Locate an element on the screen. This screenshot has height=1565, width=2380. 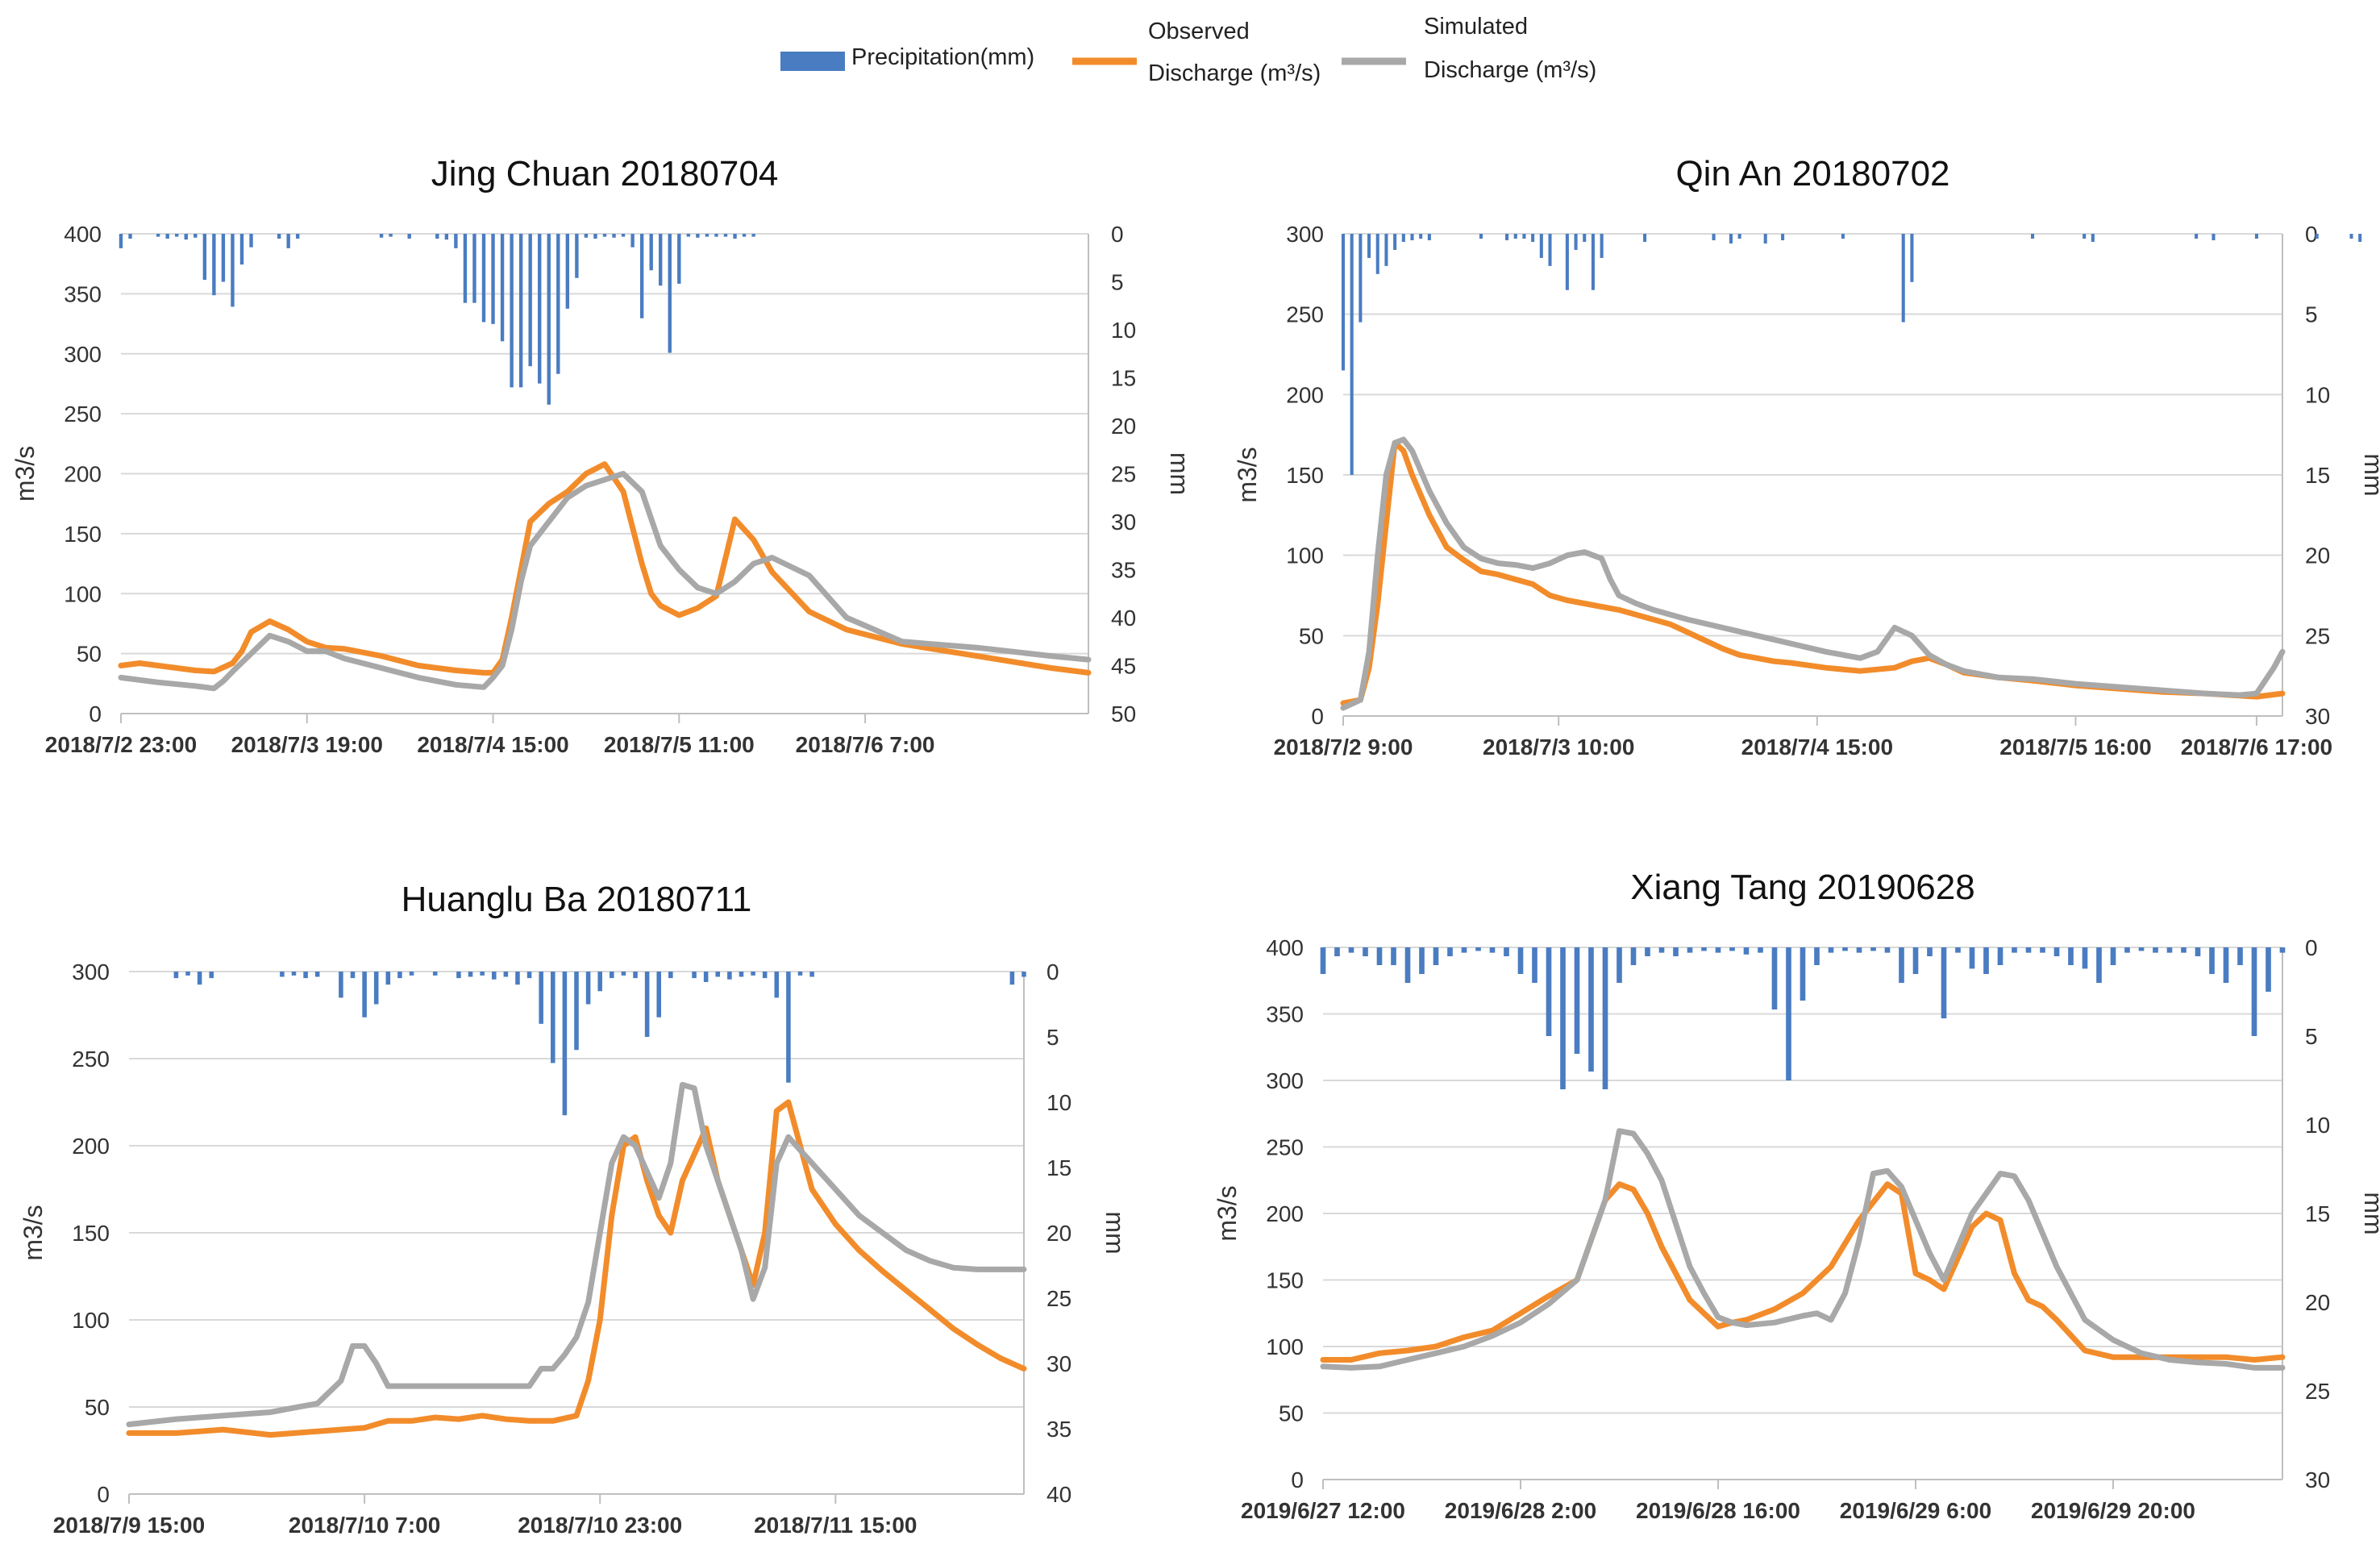
y2-tick-label: 5 is located at coordinates (2312, 314).